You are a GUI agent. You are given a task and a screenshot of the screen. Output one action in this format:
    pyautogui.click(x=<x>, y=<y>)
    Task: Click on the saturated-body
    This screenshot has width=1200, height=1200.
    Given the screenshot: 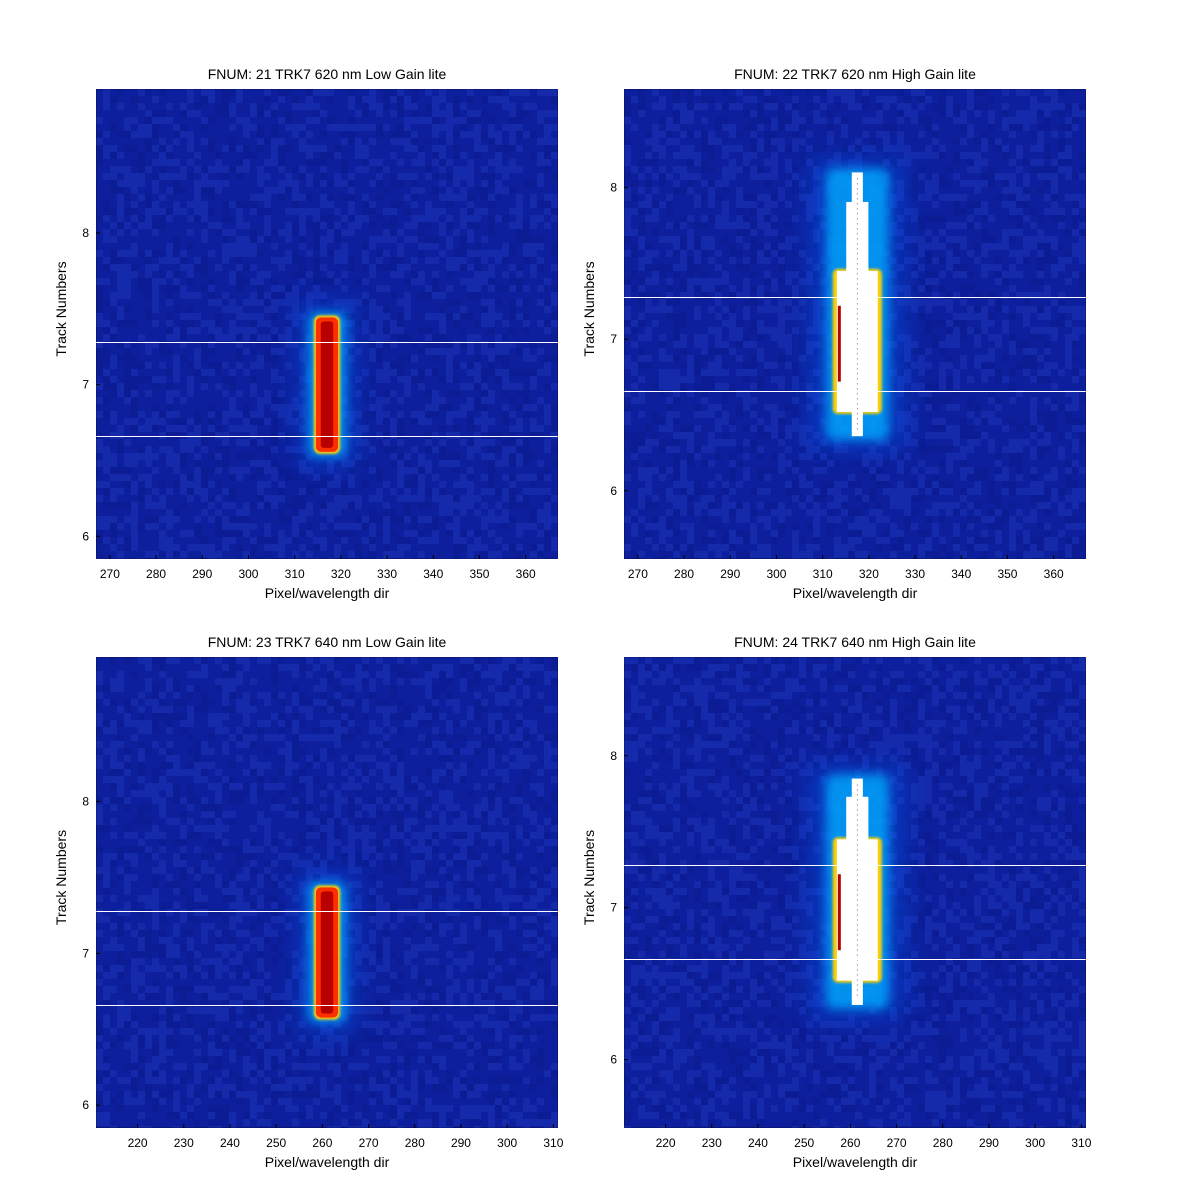 What is the action you would take?
    pyautogui.click(x=857, y=341)
    